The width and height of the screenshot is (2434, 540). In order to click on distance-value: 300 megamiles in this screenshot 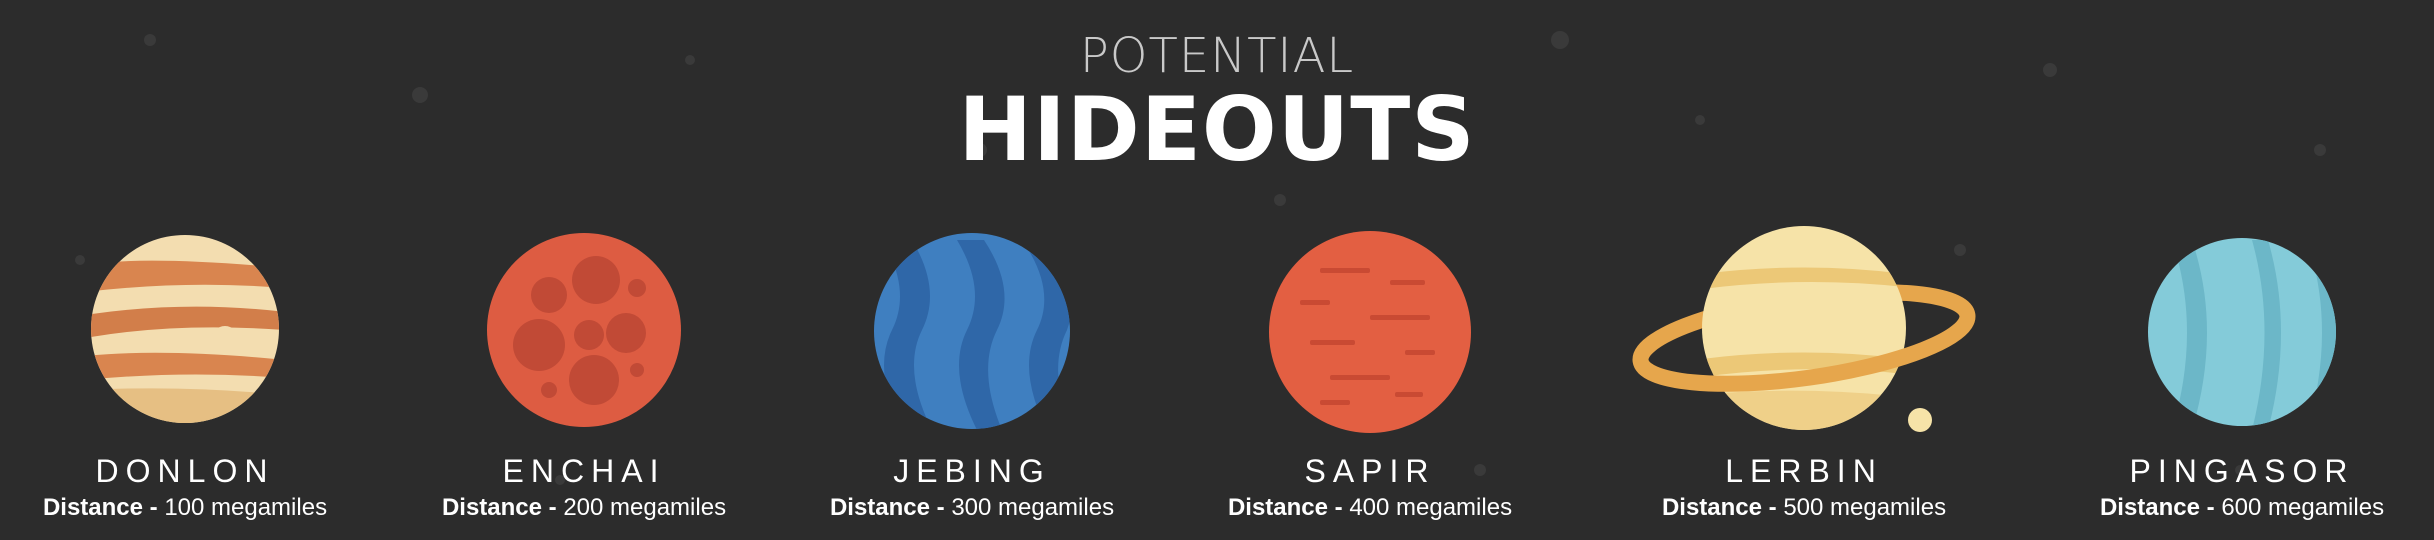, I will do `click(1033, 507)`.